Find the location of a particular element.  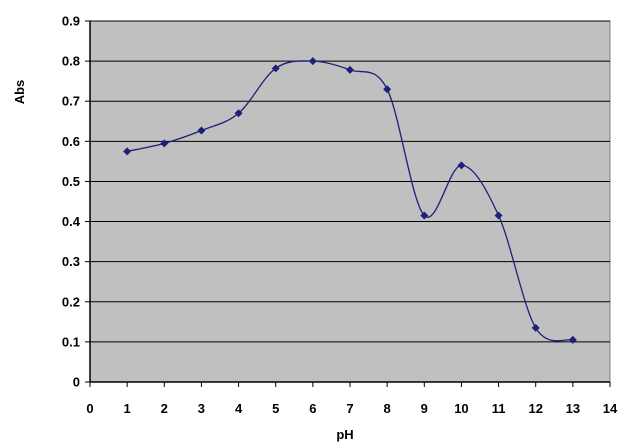

x-tick-label: 1 is located at coordinates (127, 408).